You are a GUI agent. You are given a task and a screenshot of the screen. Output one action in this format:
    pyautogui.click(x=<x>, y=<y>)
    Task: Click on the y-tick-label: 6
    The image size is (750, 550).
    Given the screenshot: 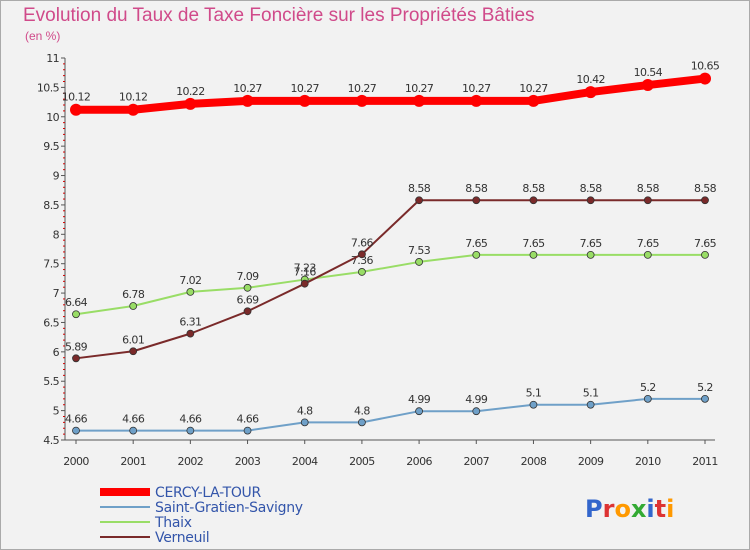 What is the action you would take?
    pyautogui.click(x=56, y=352)
    